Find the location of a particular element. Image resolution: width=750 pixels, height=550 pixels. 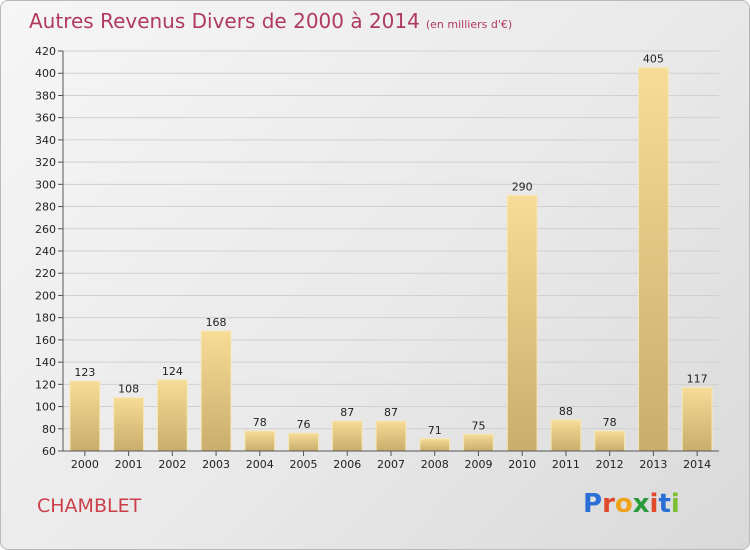

x-tick-label-2003: 2003 is located at coordinates (216, 464).